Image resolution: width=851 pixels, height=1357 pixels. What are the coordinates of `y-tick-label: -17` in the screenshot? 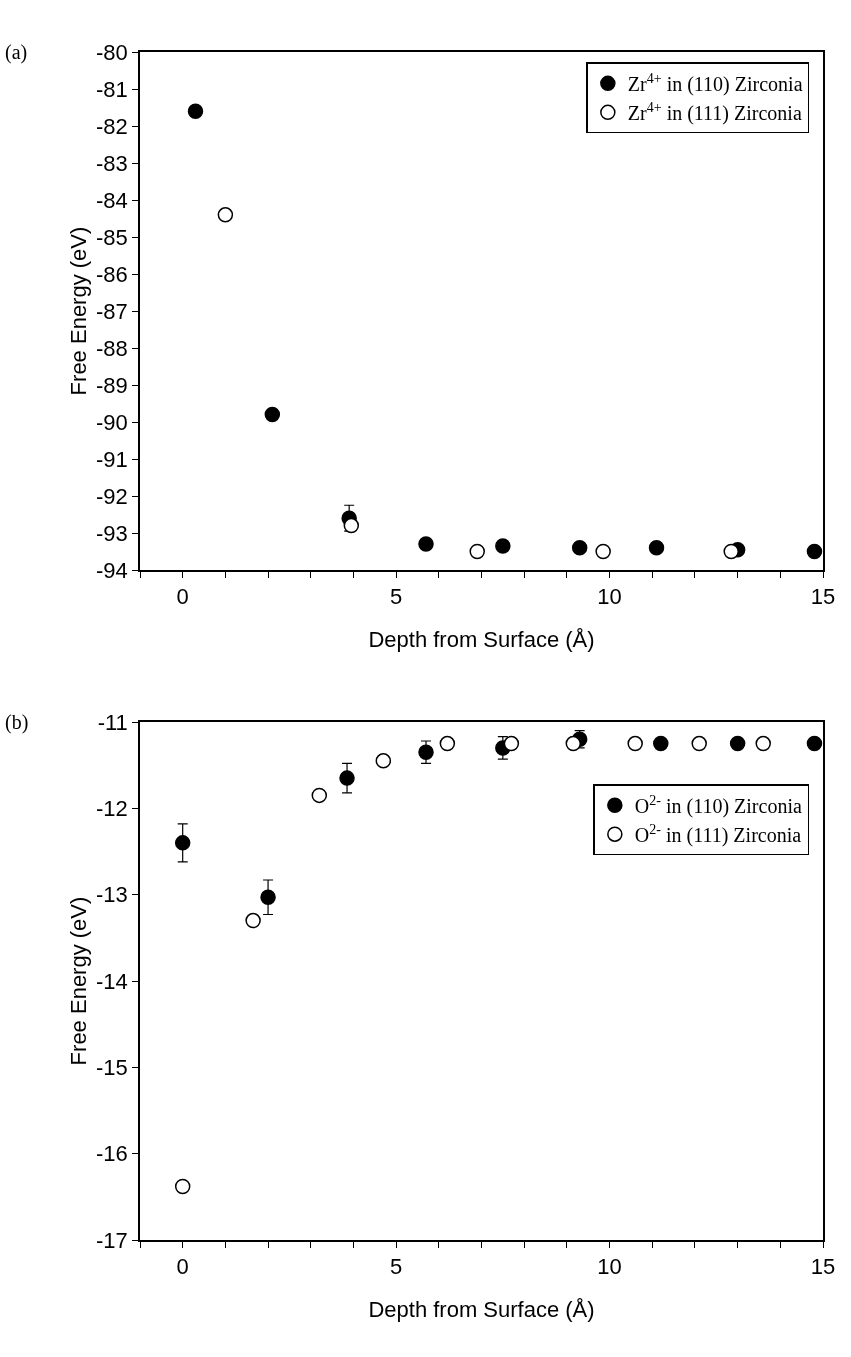 It's located at (112, 1240).